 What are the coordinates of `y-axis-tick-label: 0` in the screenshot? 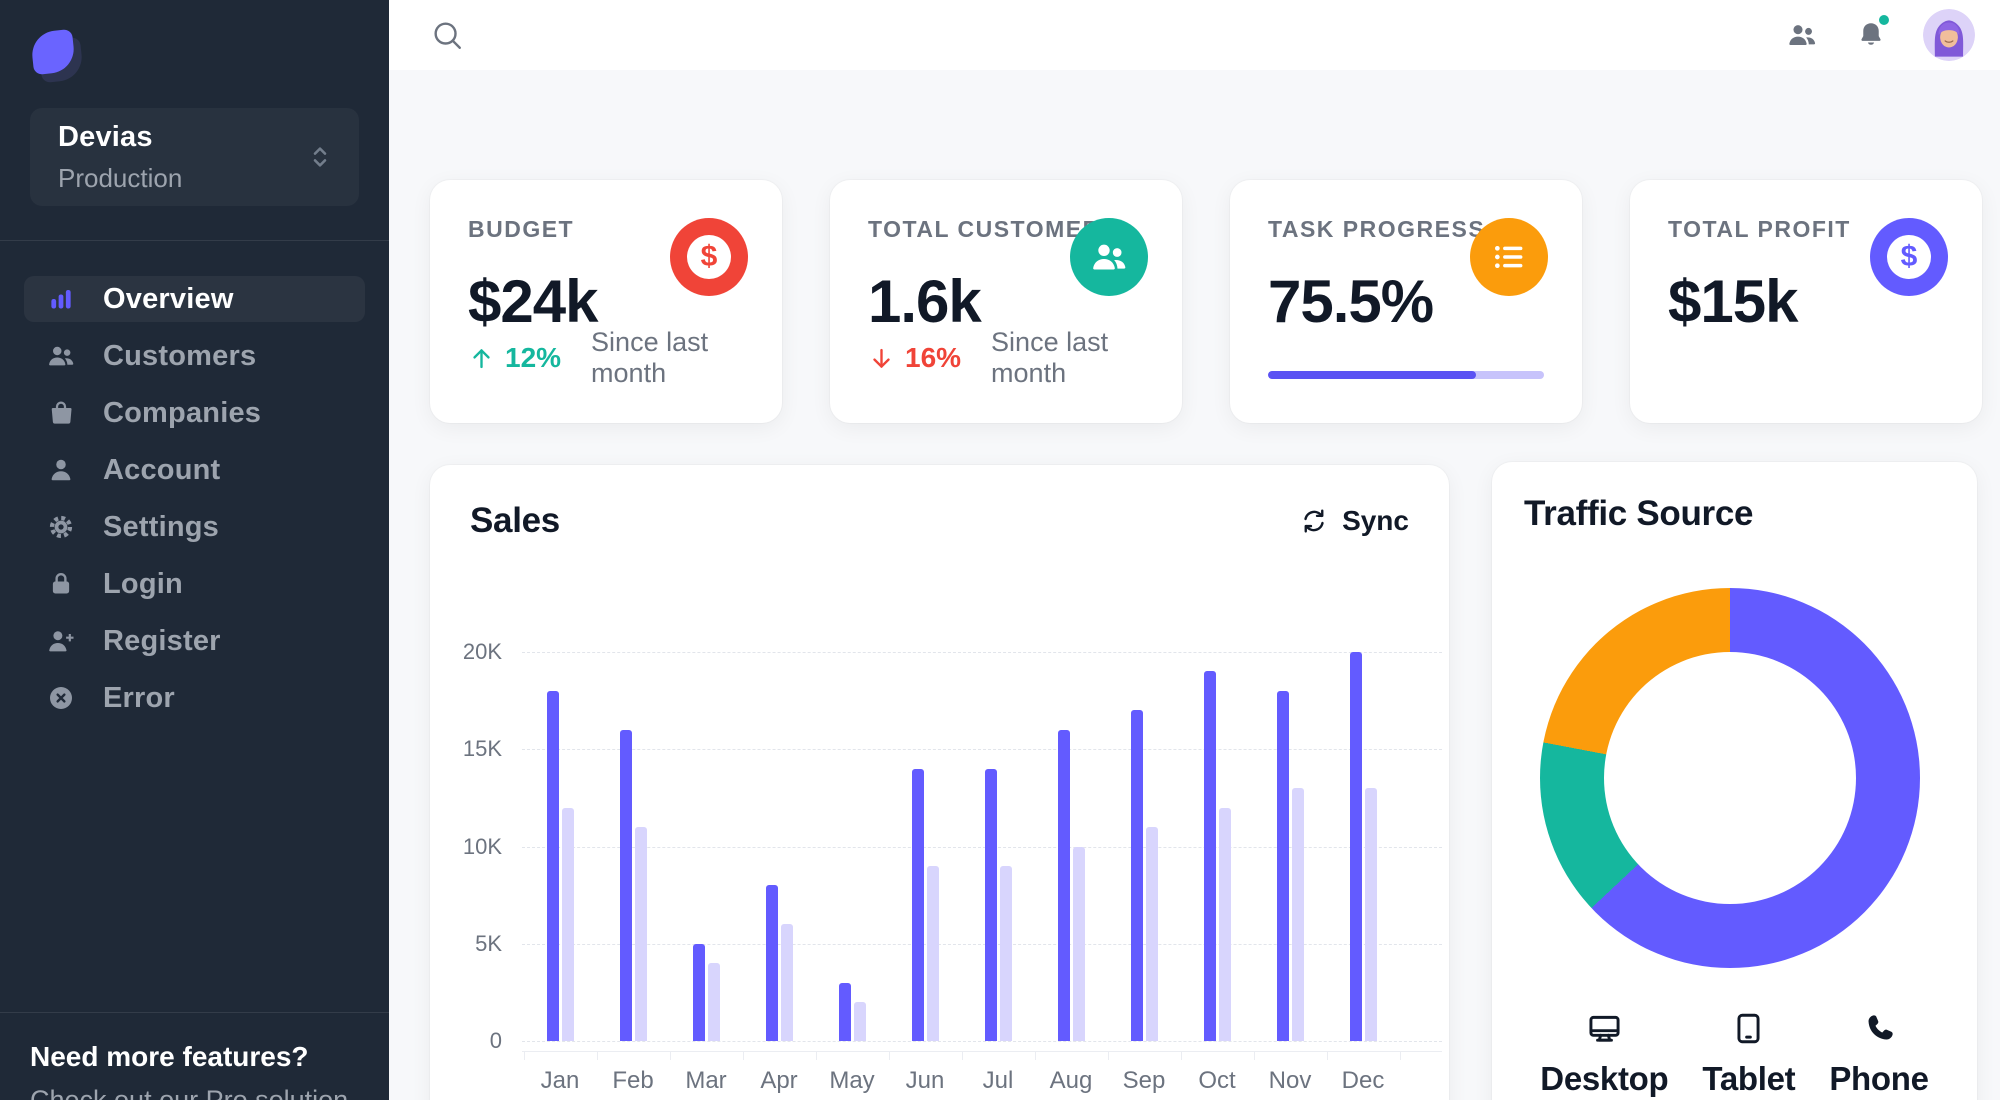 It's located at (495, 1040).